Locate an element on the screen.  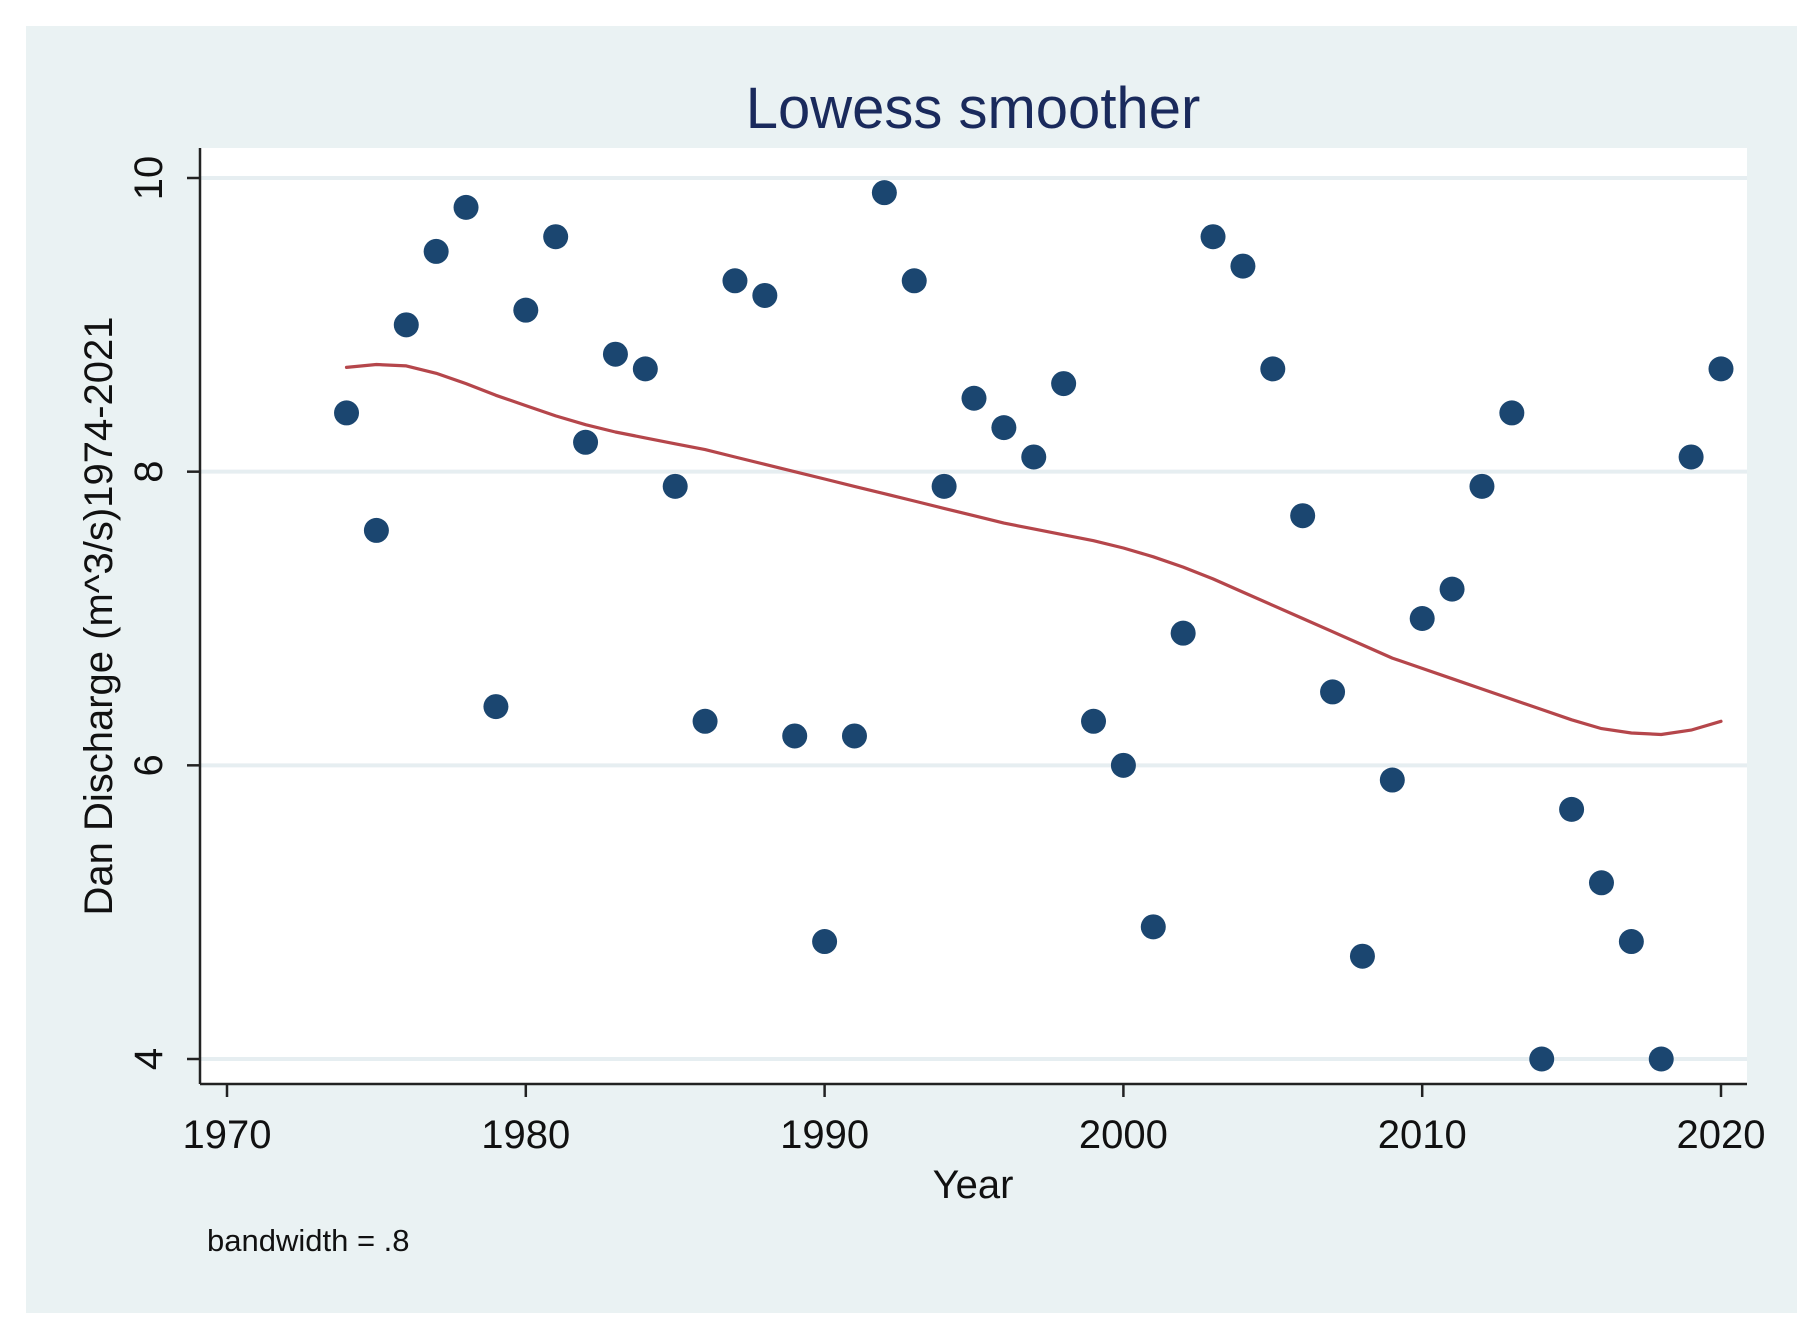
y-tick-label: 6 is located at coordinates (149, 765).